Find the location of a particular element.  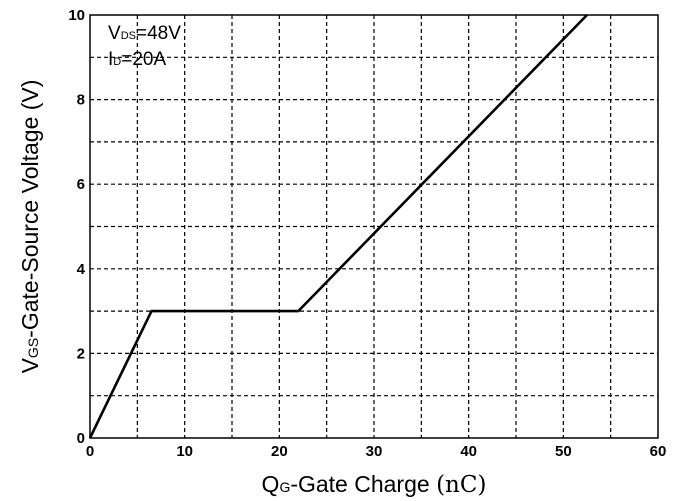

y-tick-label: 0 is located at coordinates (81, 438).